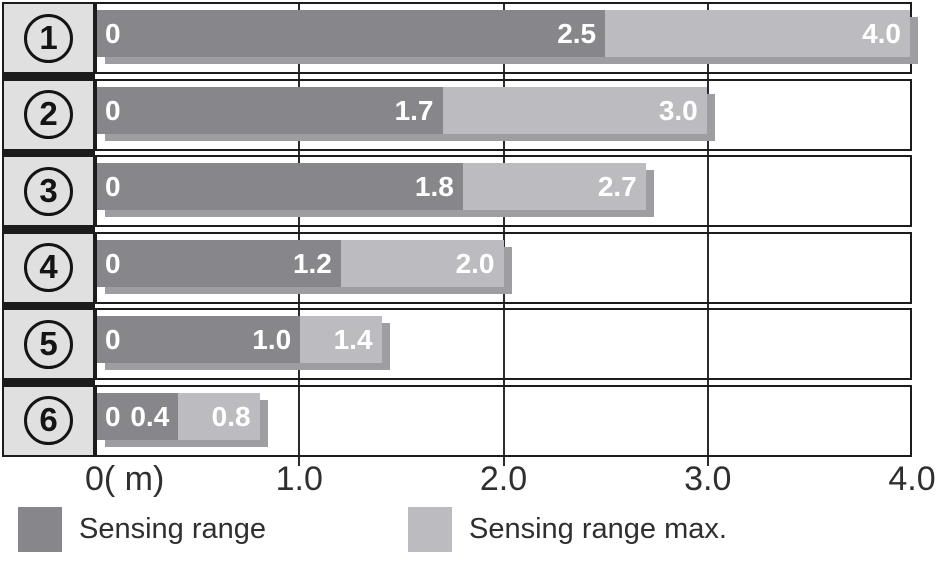  I want to click on row-label-cell: 2, so click(48, 114).